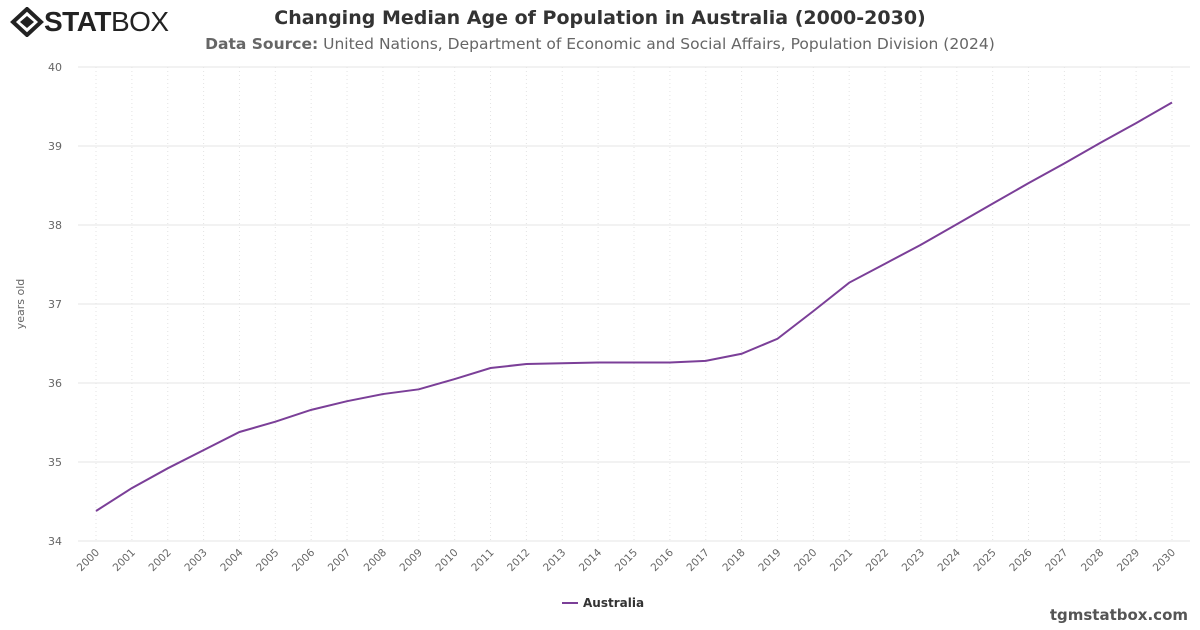  What do you see at coordinates (697, 560) in the screenshot?
I see `x-tick-label: 2017` at bounding box center [697, 560].